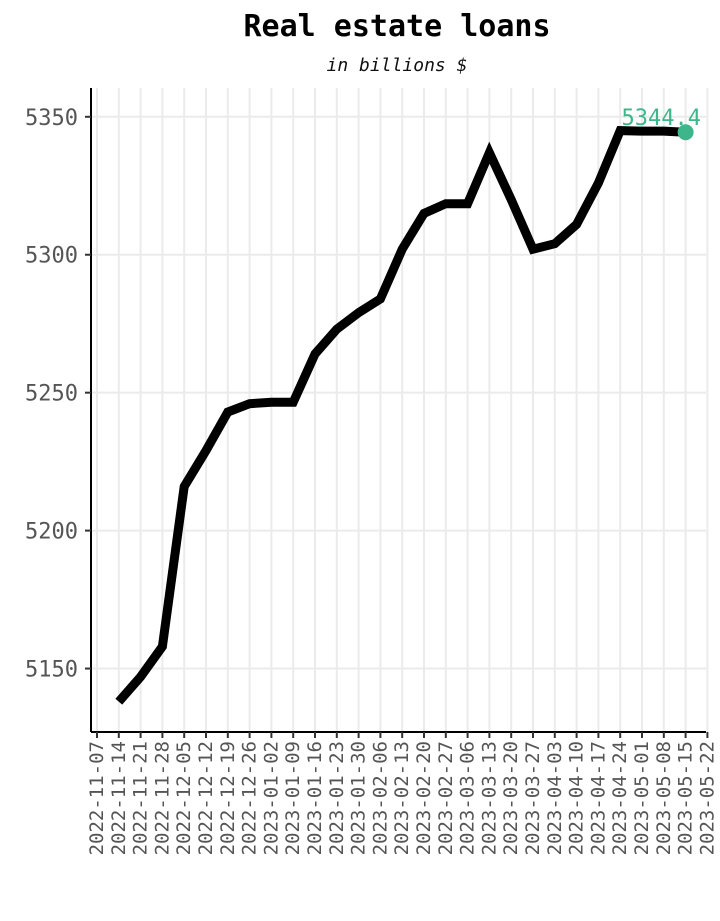 This screenshot has width=720, height=921. Describe the element at coordinates (661, 118) in the screenshot. I see `last-point-label: 5344.4` at that location.